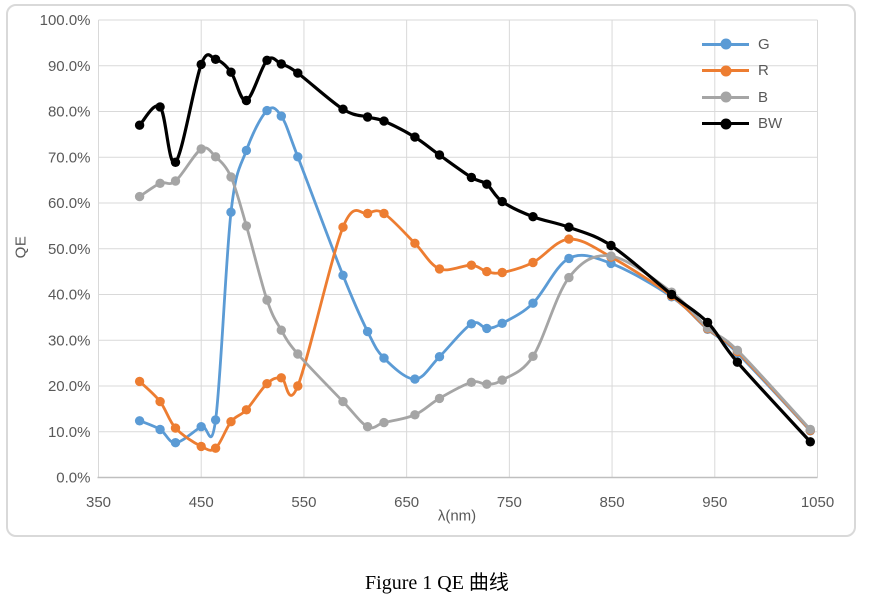  I want to click on x-tick-label: 950, so click(714, 502).